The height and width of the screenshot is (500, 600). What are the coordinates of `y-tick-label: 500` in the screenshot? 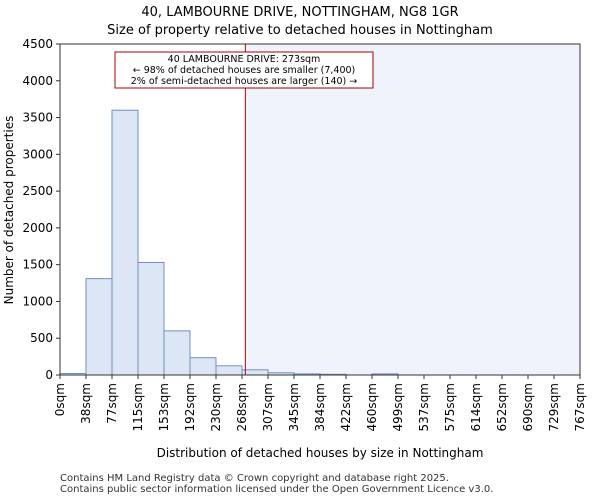 It's located at (41, 338).